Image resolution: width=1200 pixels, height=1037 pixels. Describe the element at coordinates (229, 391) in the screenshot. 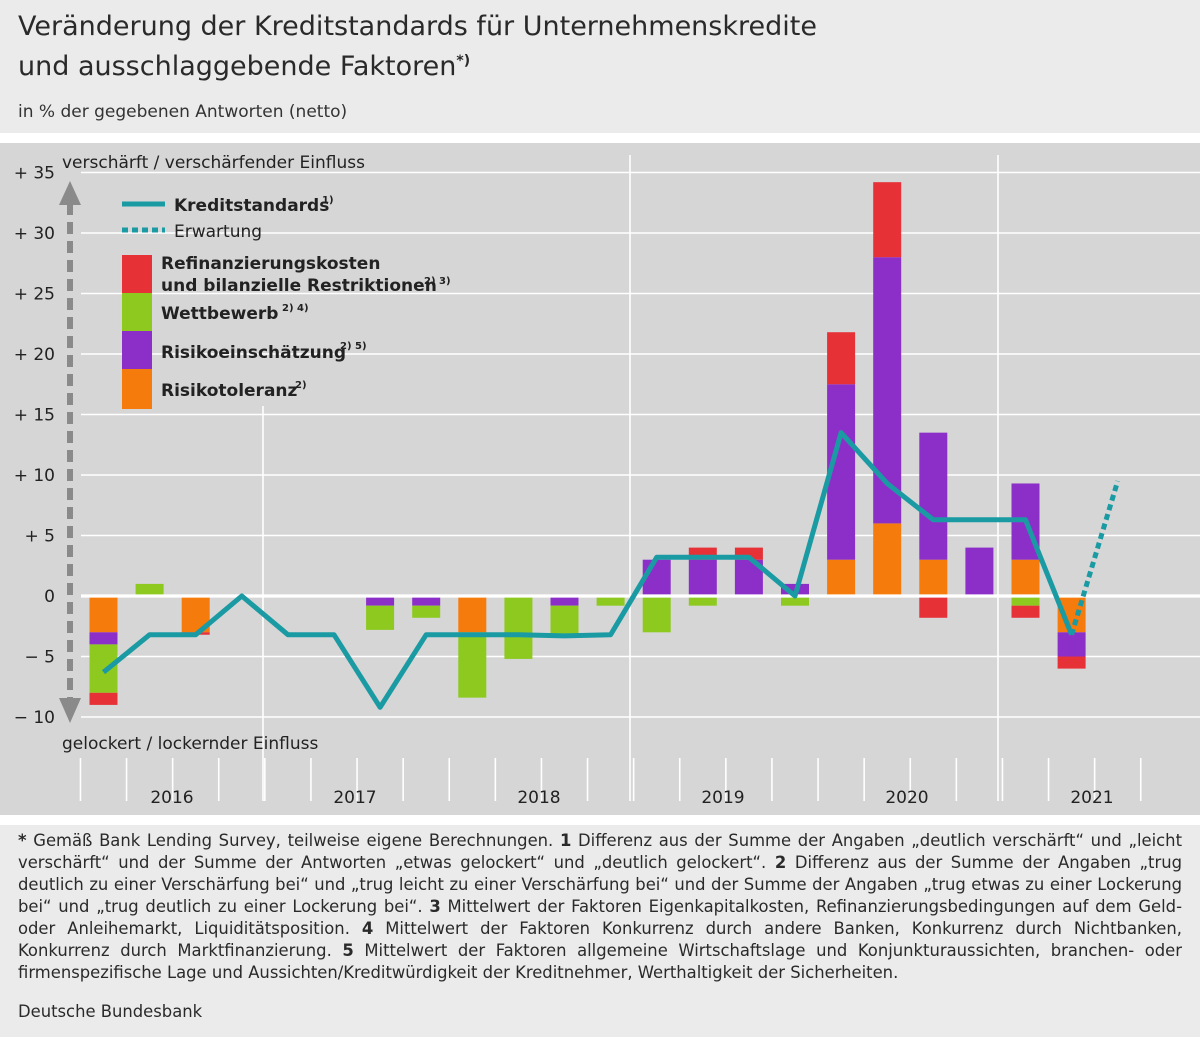

I see `legend-label-risikotoleranz: Risikotoleranz` at that location.